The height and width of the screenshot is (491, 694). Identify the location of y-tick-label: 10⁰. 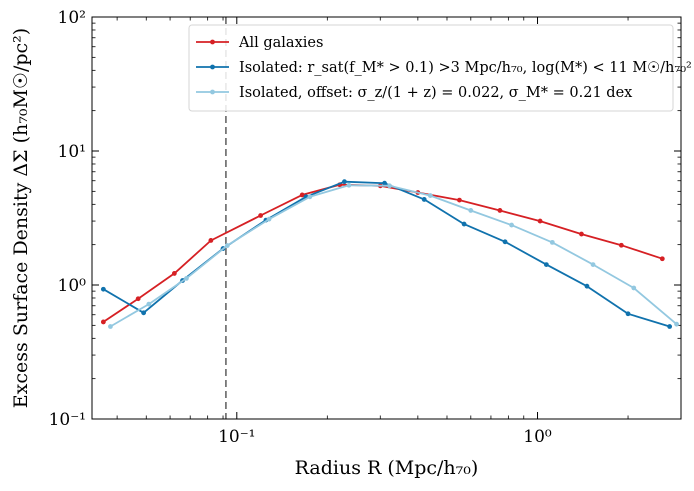
(72, 286).